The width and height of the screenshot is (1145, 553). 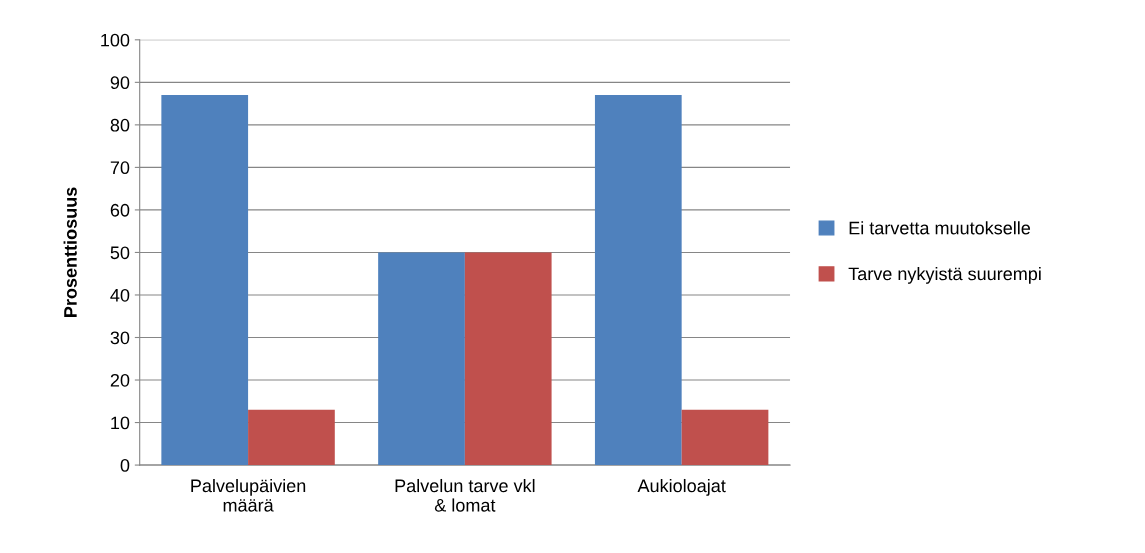 What do you see at coordinates (465, 495) in the screenshot?
I see `x-tick-label: Palvelun tarve vkl & lomat` at bounding box center [465, 495].